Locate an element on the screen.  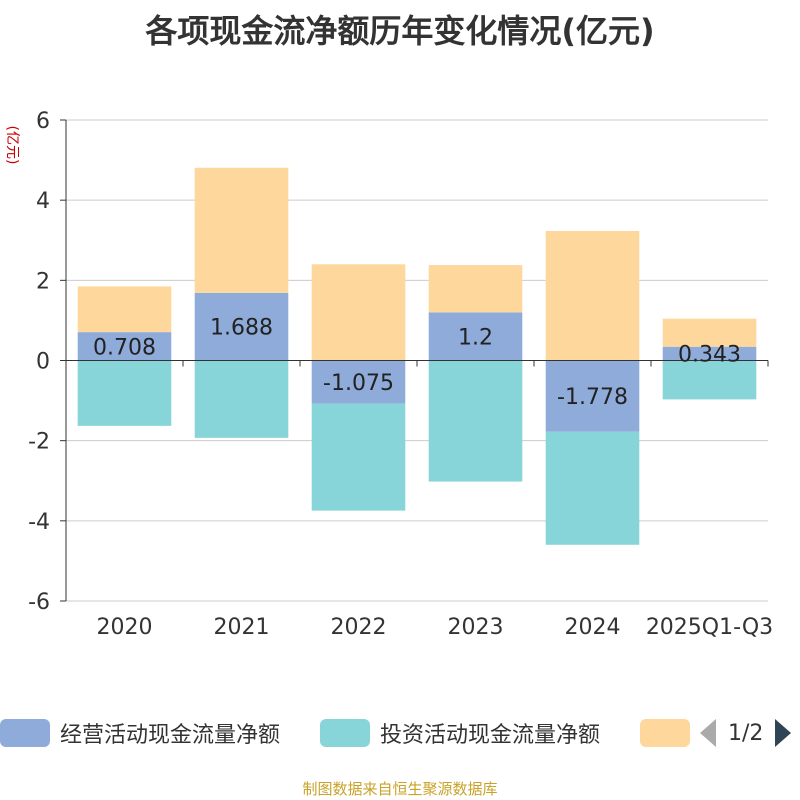
bar-series-0-2024 is located at coordinates (592, 396).